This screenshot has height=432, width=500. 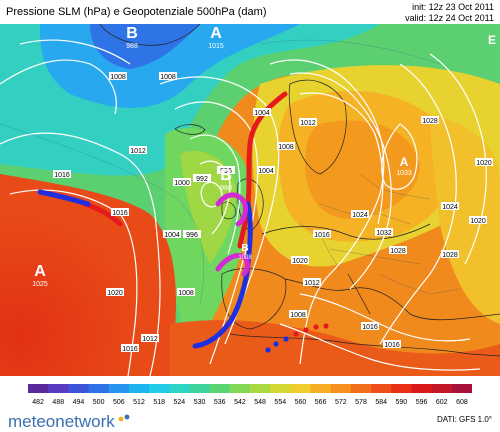 What do you see at coordinates (190, 129) in the screenshot?
I see `iceland-coast` at bounding box center [190, 129].